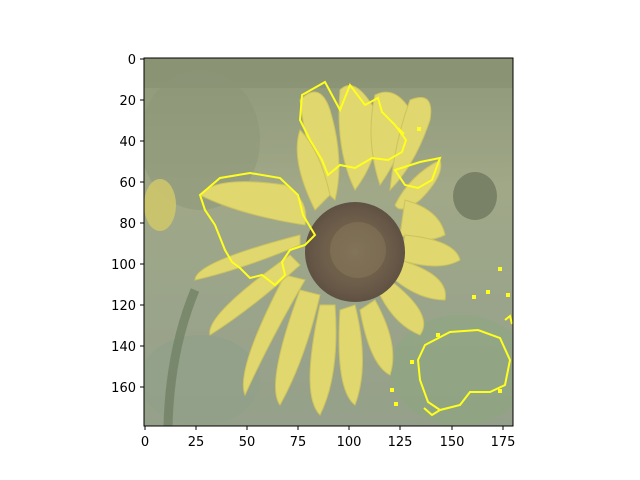 The height and width of the screenshot is (480, 640). What do you see at coordinates (127, 183) in the screenshot?
I see `y-tick-label: 60` at bounding box center [127, 183].